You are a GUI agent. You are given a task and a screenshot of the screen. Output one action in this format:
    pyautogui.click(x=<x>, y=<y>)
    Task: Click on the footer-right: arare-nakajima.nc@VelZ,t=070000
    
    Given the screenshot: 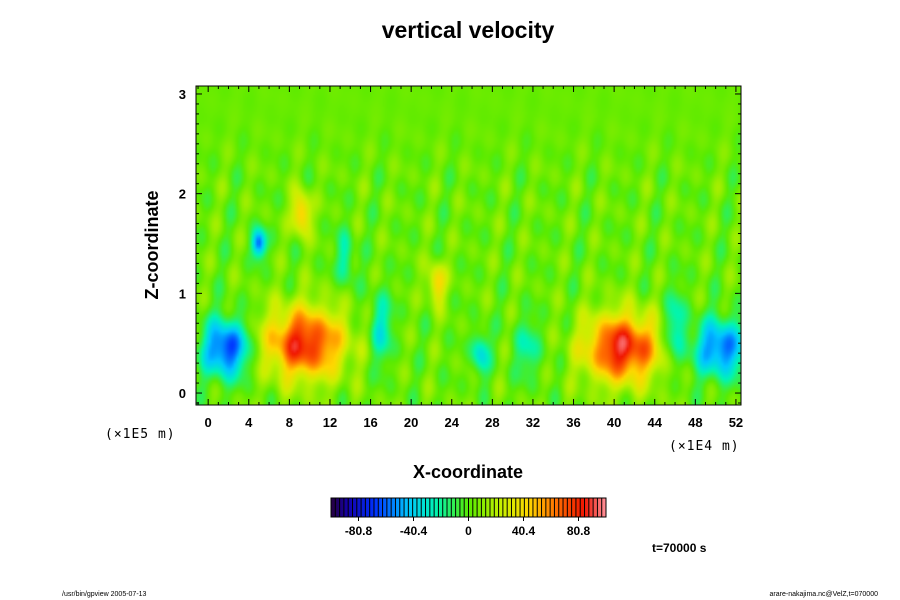 What is the action you would take?
    pyautogui.click(x=824, y=594)
    